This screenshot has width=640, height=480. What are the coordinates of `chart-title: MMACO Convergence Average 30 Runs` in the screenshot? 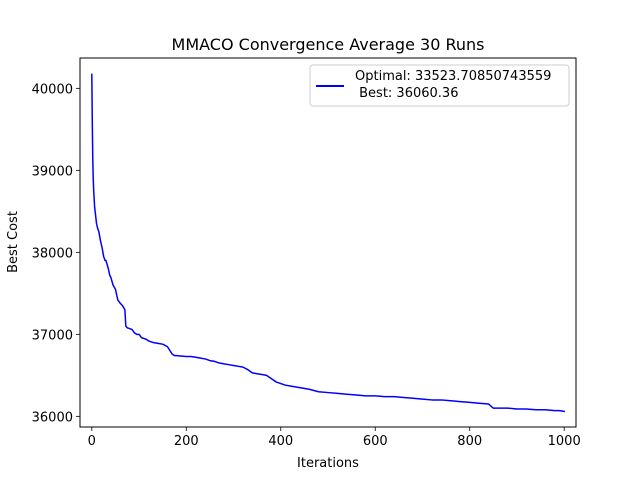 It's located at (328, 44).